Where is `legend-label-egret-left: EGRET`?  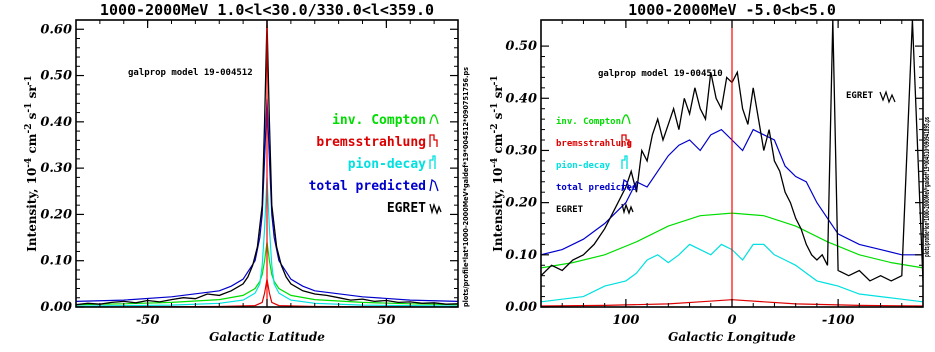 legend-label-egret-left: EGRET is located at coordinates (406, 208).